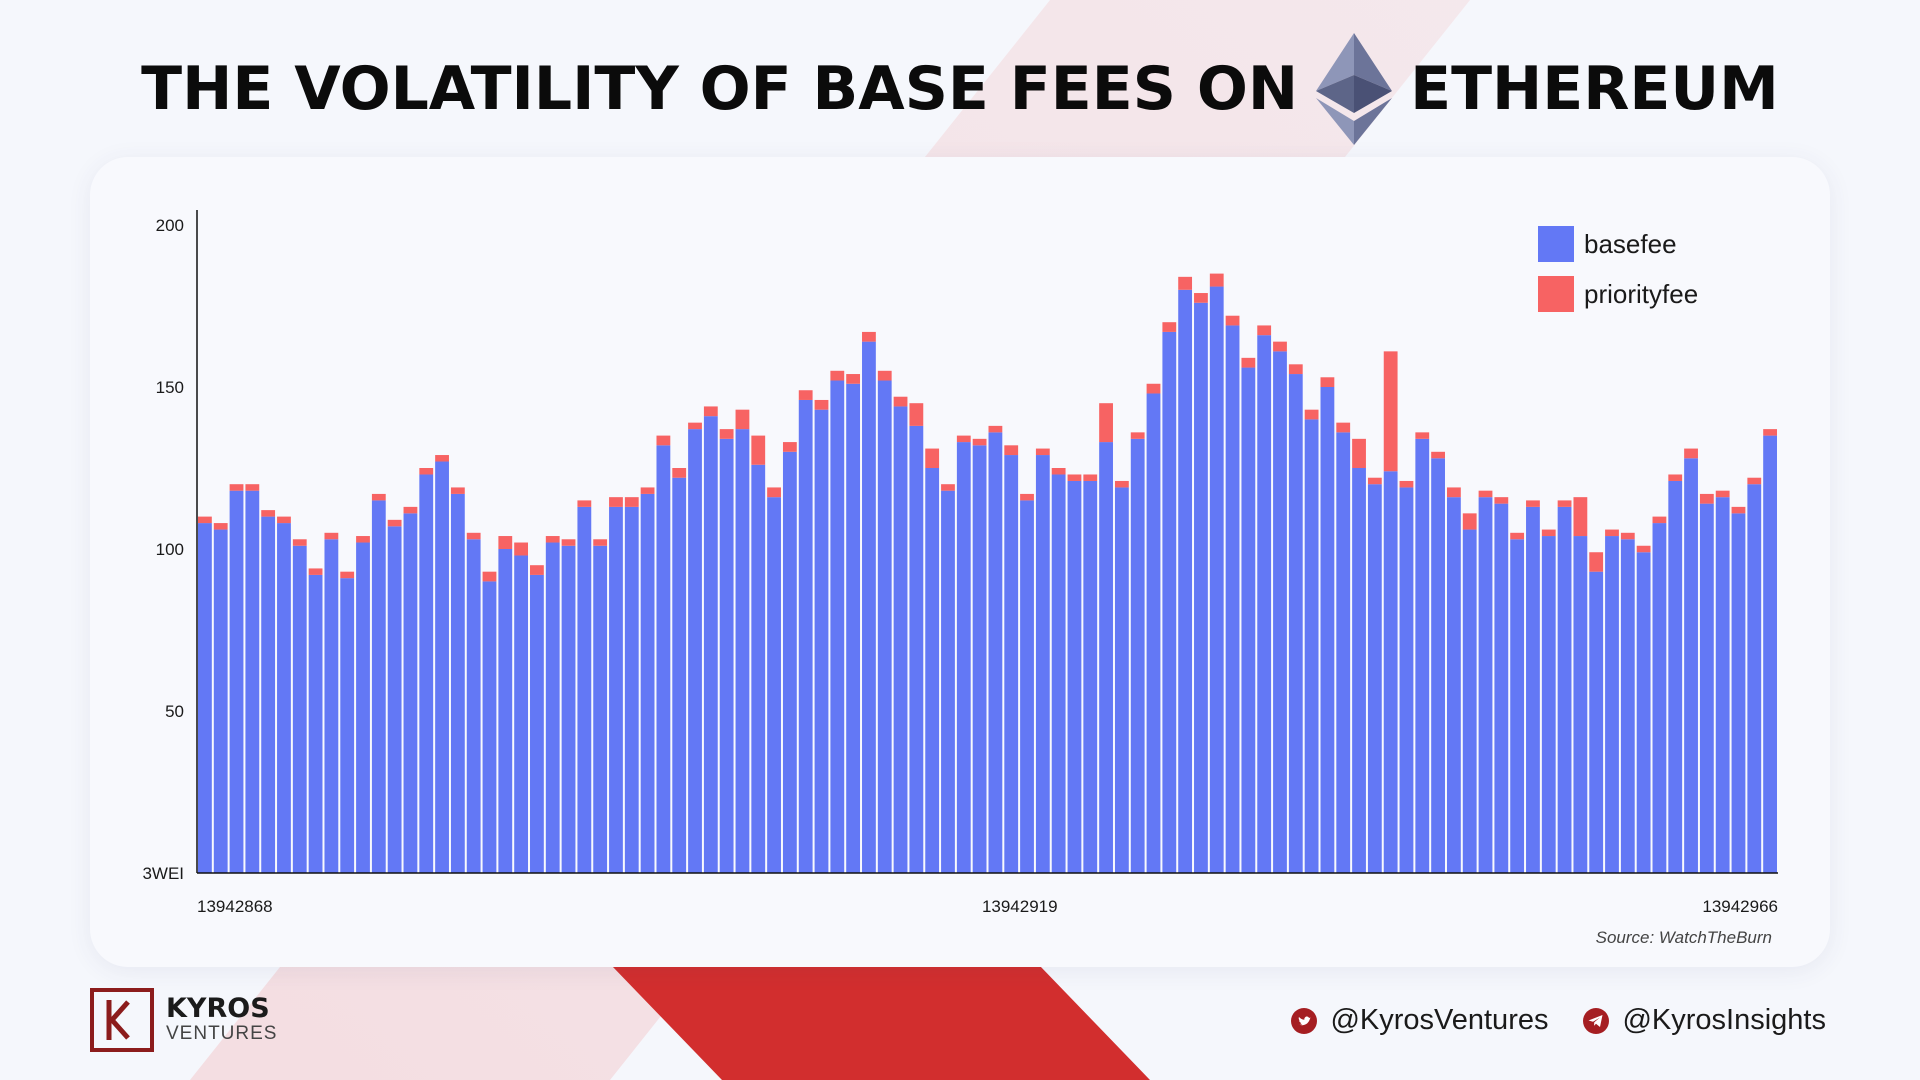 This screenshot has height=1080, width=1920. I want to click on y-tick-label: 100, so click(170, 549).